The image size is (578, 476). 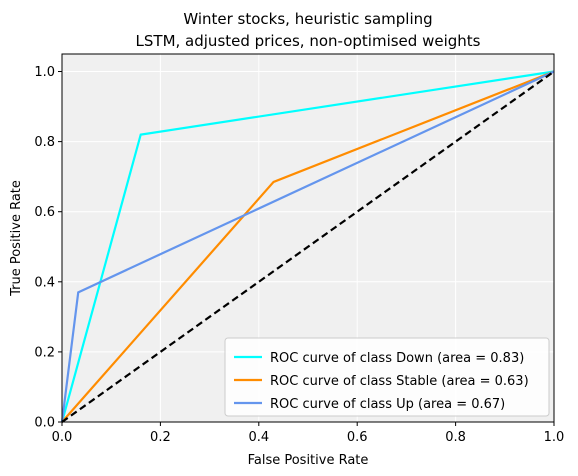 I want to click on y-tick-label: 0.2, so click(x=44, y=352).